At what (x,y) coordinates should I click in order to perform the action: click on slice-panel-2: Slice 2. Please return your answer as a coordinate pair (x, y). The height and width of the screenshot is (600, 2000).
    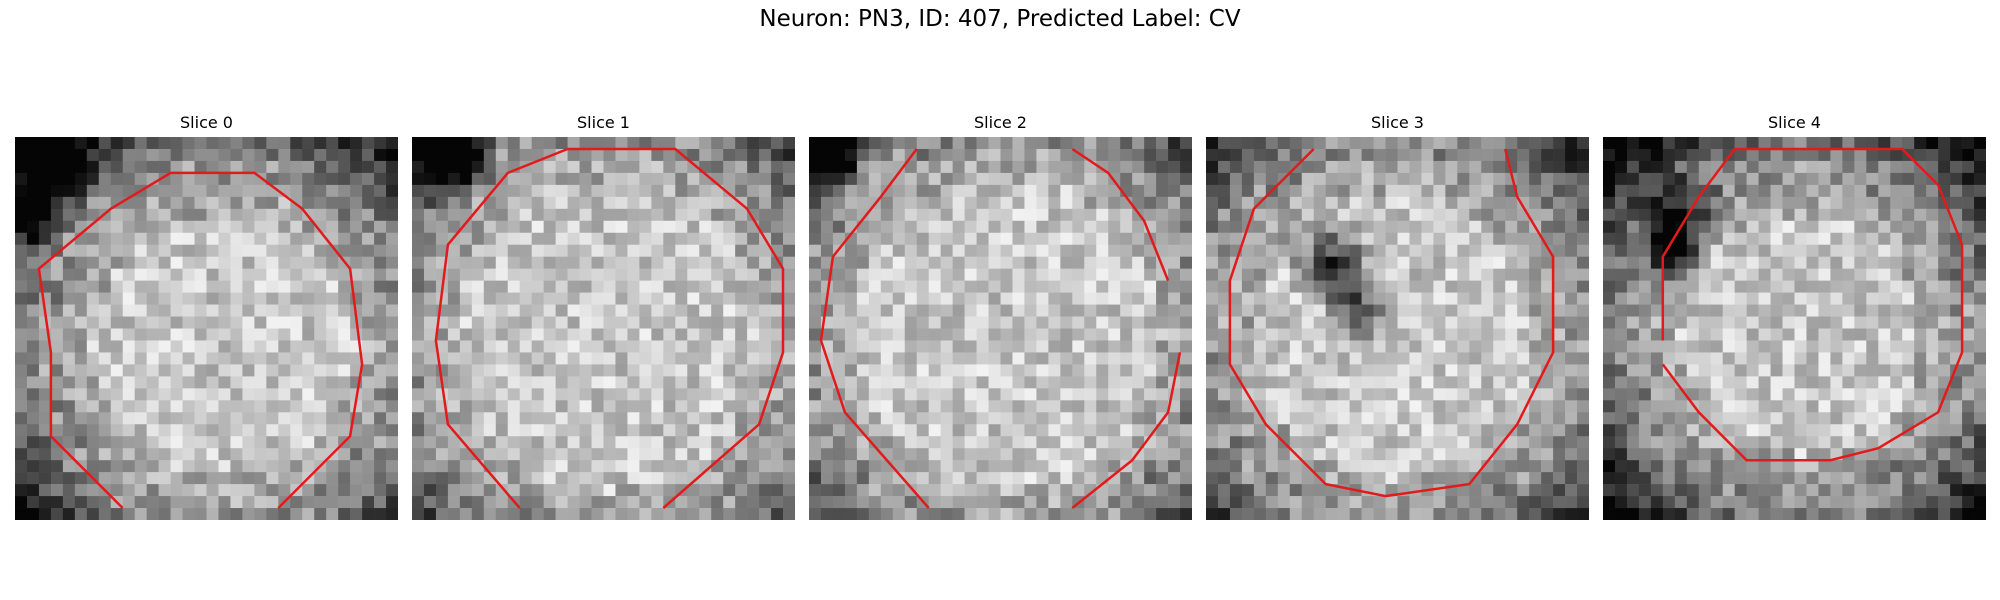
    Looking at the image, I should click on (1000, 316).